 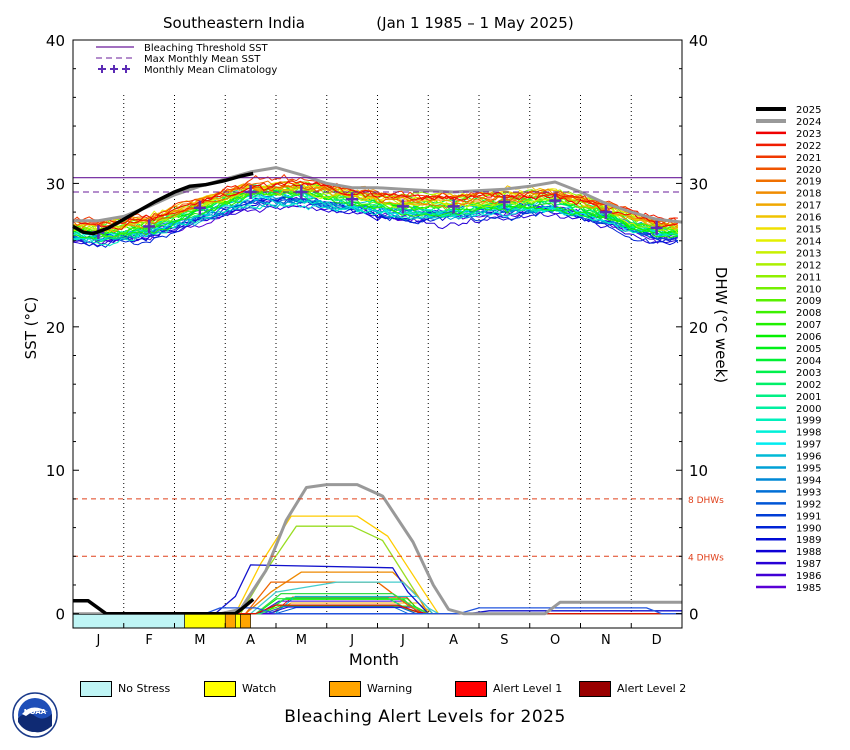 What do you see at coordinates (808, 241) in the screenshot?
I see `year-legend-label-2014: 2014` at bounding box center [808, 241].